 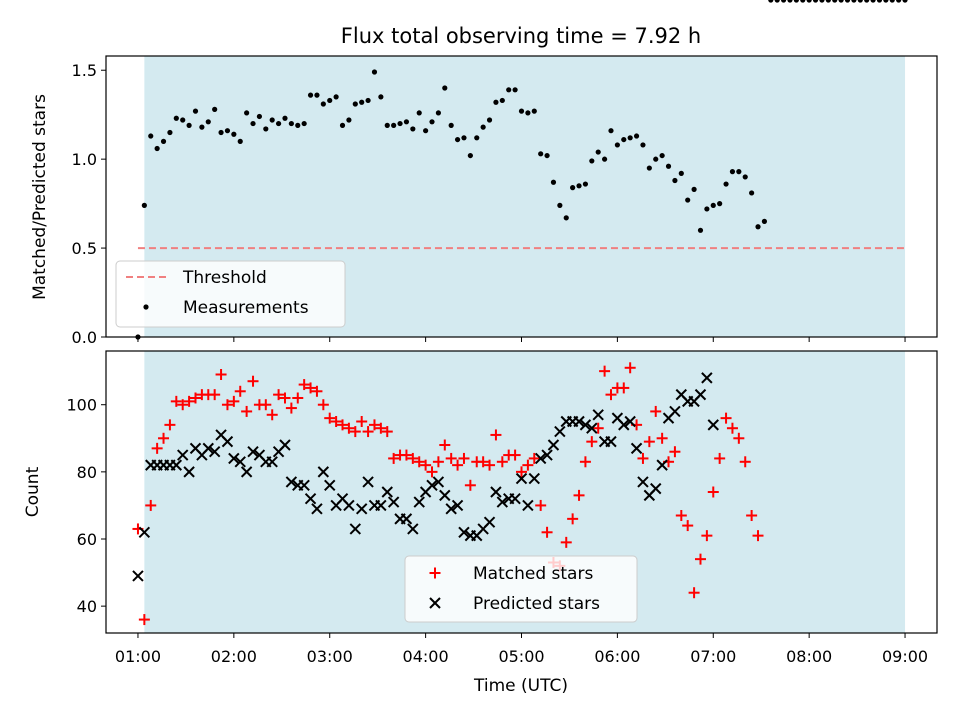 What do you see at coordinates (435, 573) in the screenshot?
I see `legend-plus-marker` at bounding box center [435, 573].